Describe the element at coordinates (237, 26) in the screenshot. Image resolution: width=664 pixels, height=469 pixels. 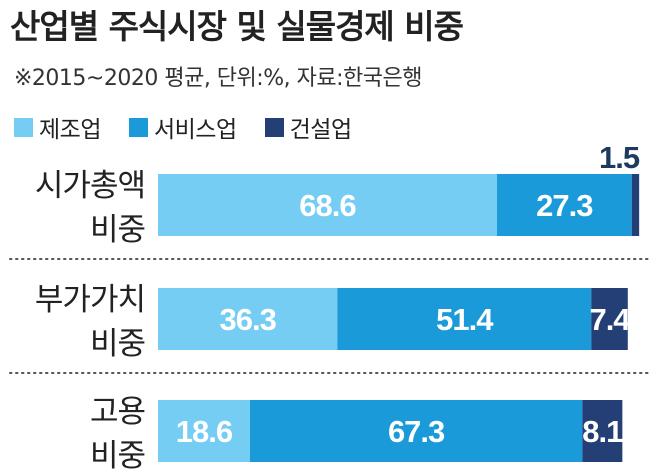
I see `chart-title: 산업별 주식시장 및 실물경제 비중` at that location.